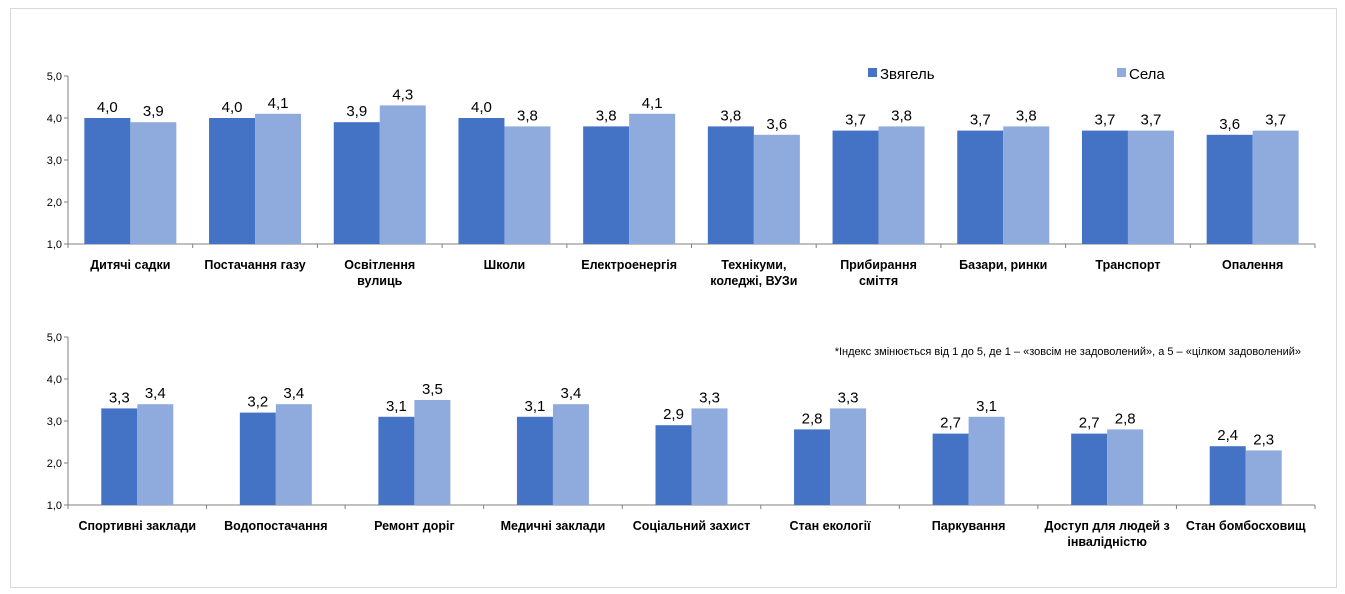  Describe the element at coordinates (1107, 542) in the screenshot. I see `category-label-line: інвалідністю` at that location.